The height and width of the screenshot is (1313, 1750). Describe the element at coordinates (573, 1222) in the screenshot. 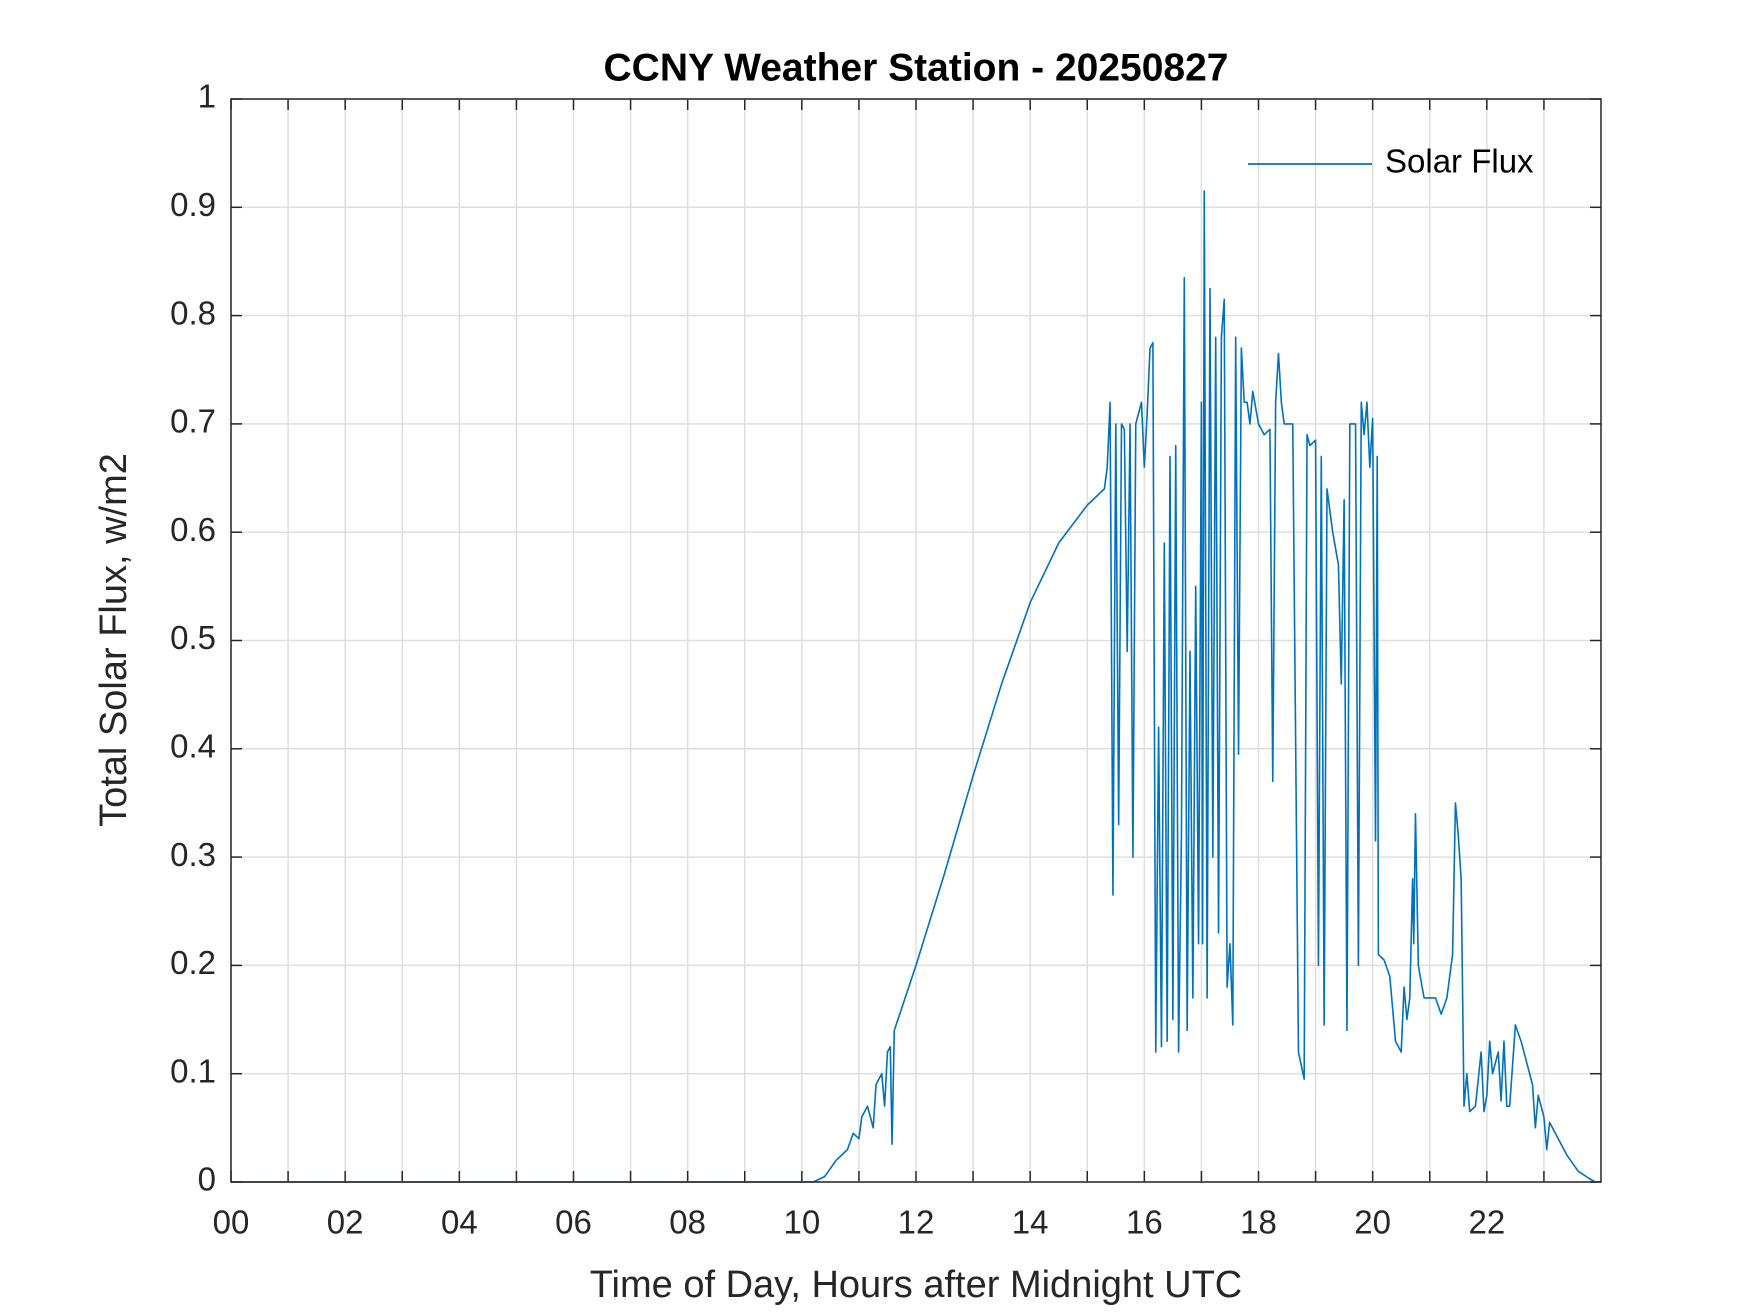

I see `x-tick-label: 06` at that location.